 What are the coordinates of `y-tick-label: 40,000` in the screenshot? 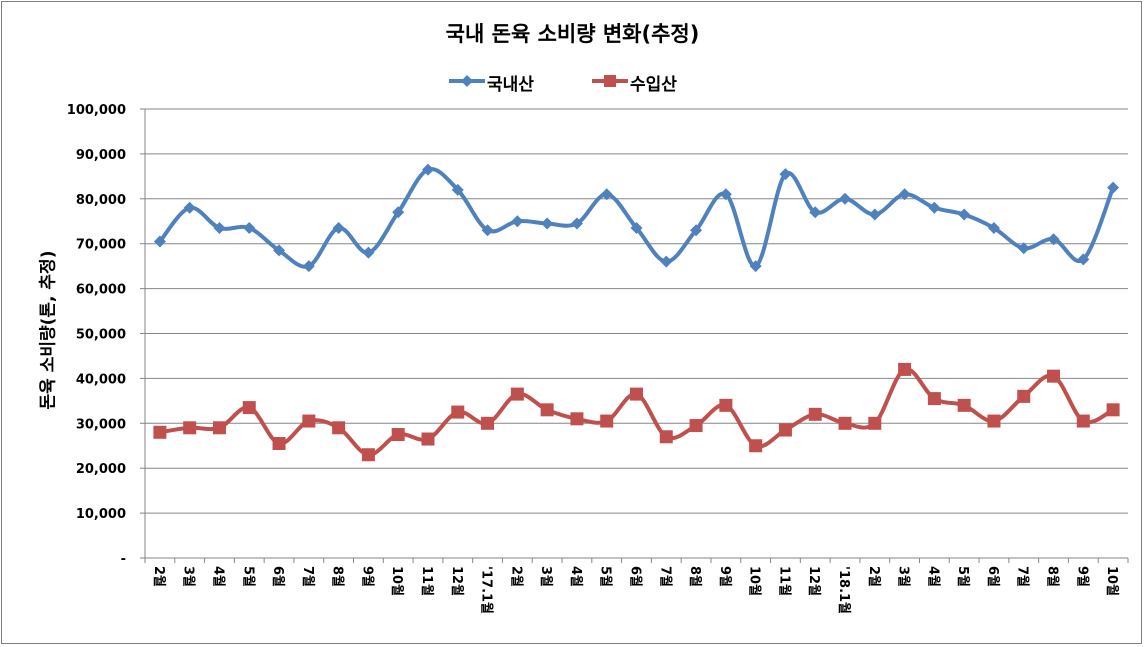 It's located at (101, 379).